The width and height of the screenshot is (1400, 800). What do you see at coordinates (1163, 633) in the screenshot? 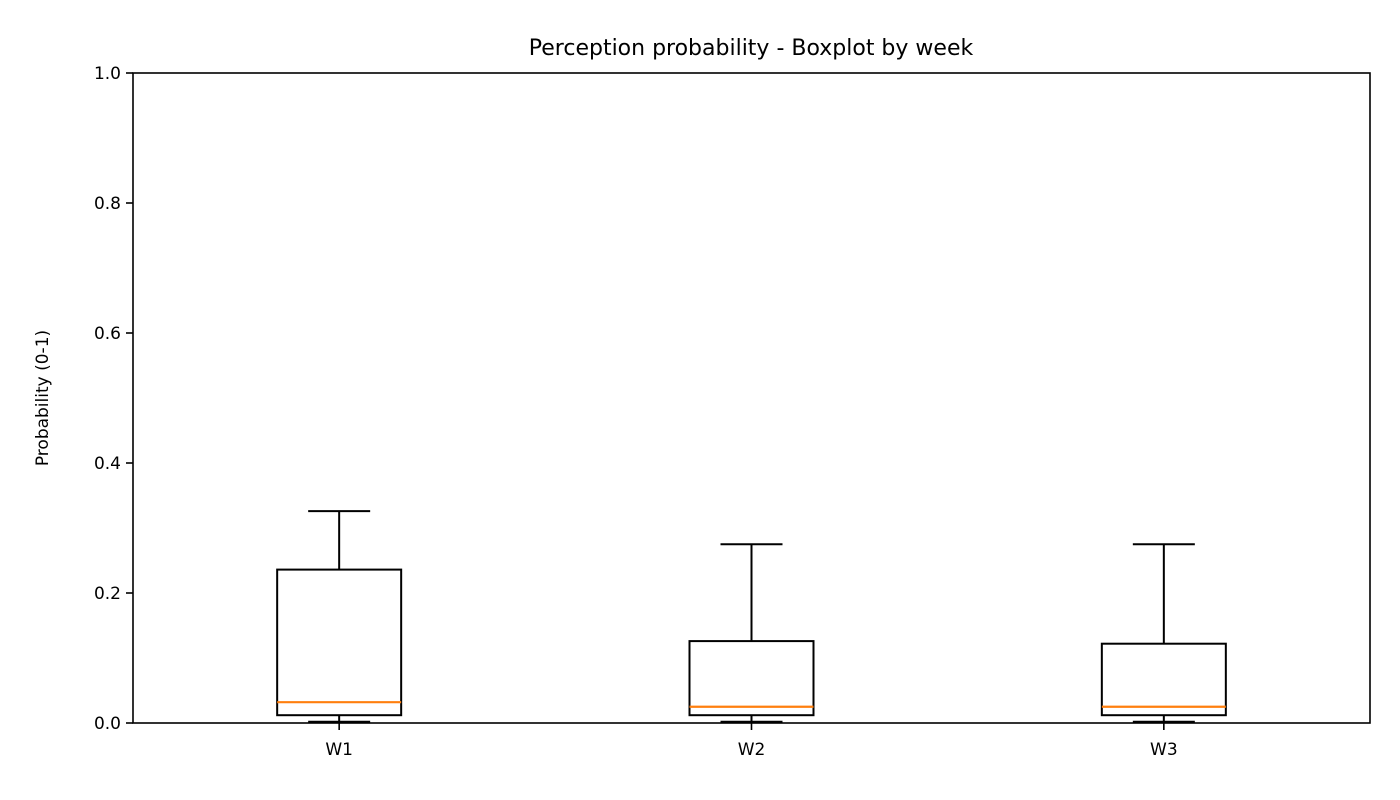
I see `box-w3` at bounding box center [1163, 633].